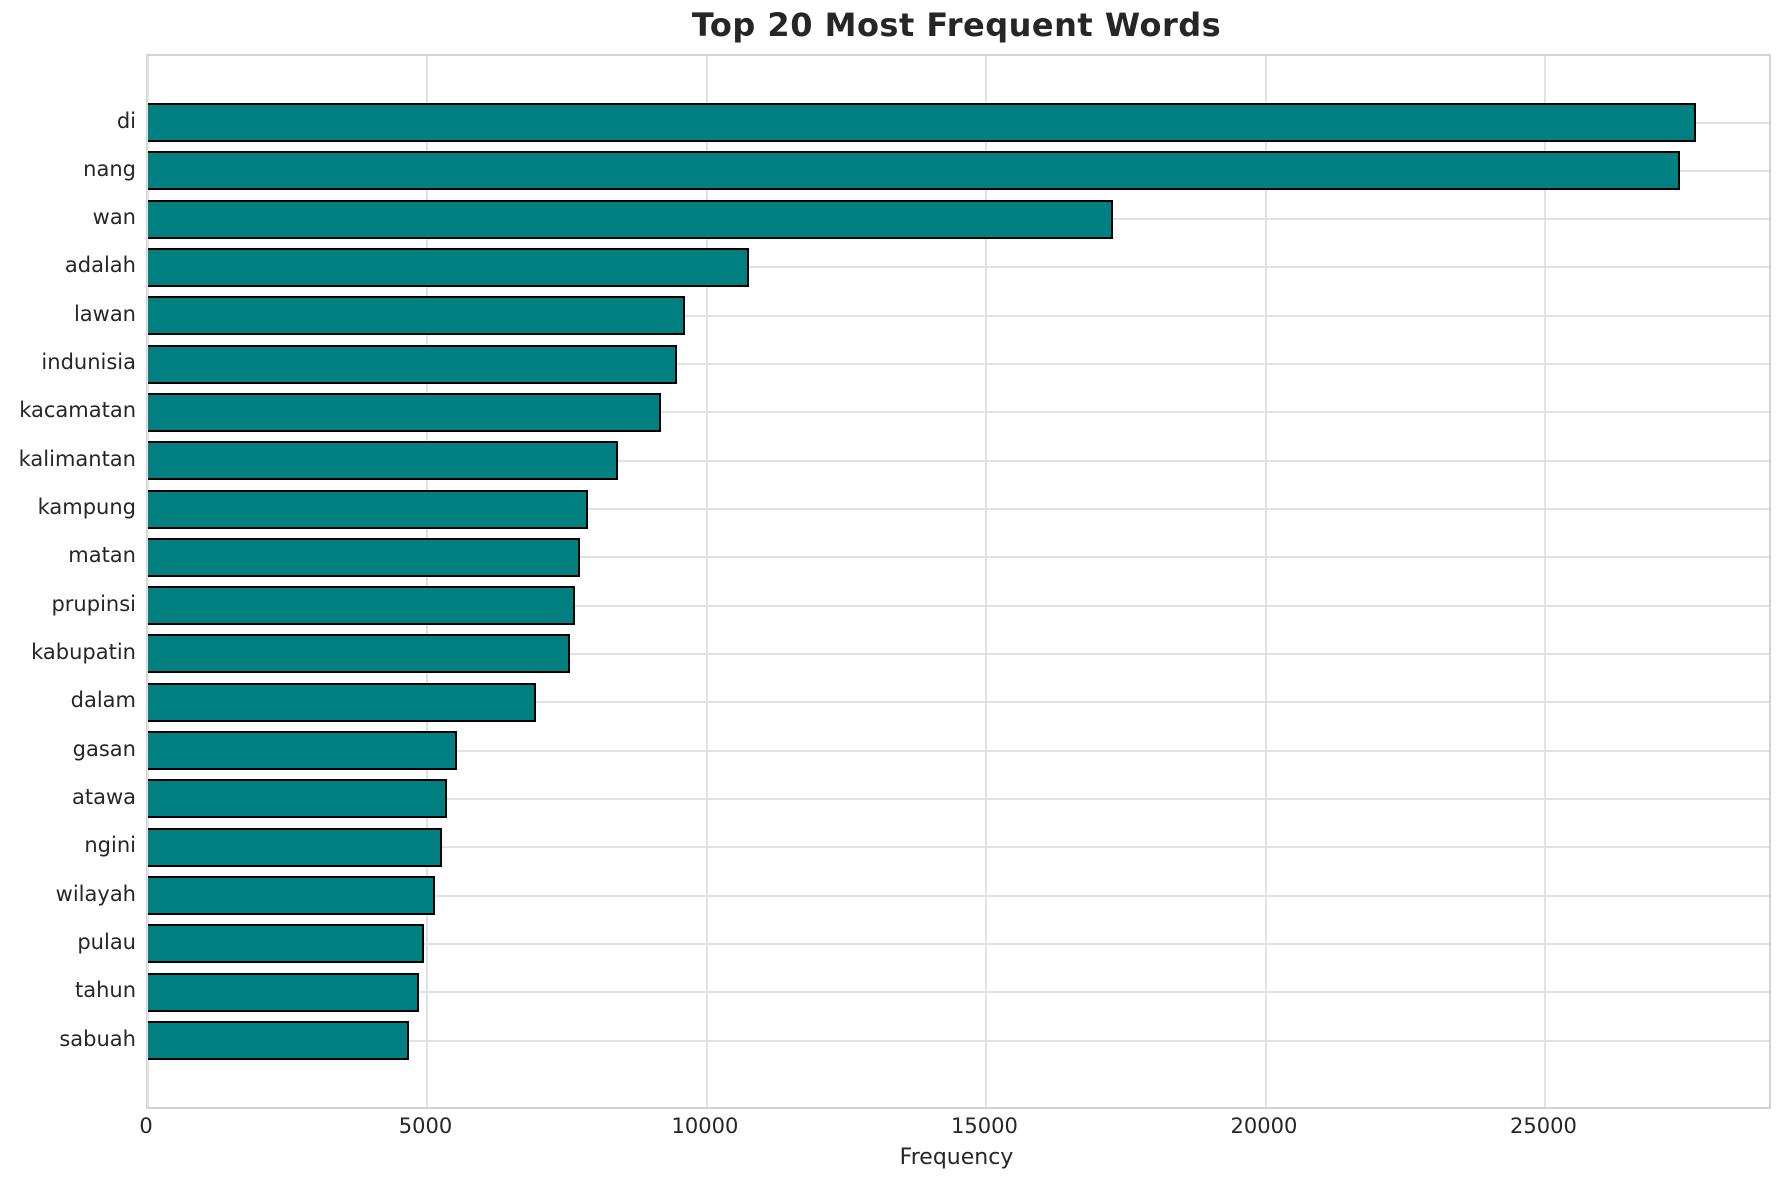 The height and width of the screenshot is (1185, 1784). Describe the element at coordinates (106, 941) in the screenshot. I see `y-tick-label: pulau` at that location.